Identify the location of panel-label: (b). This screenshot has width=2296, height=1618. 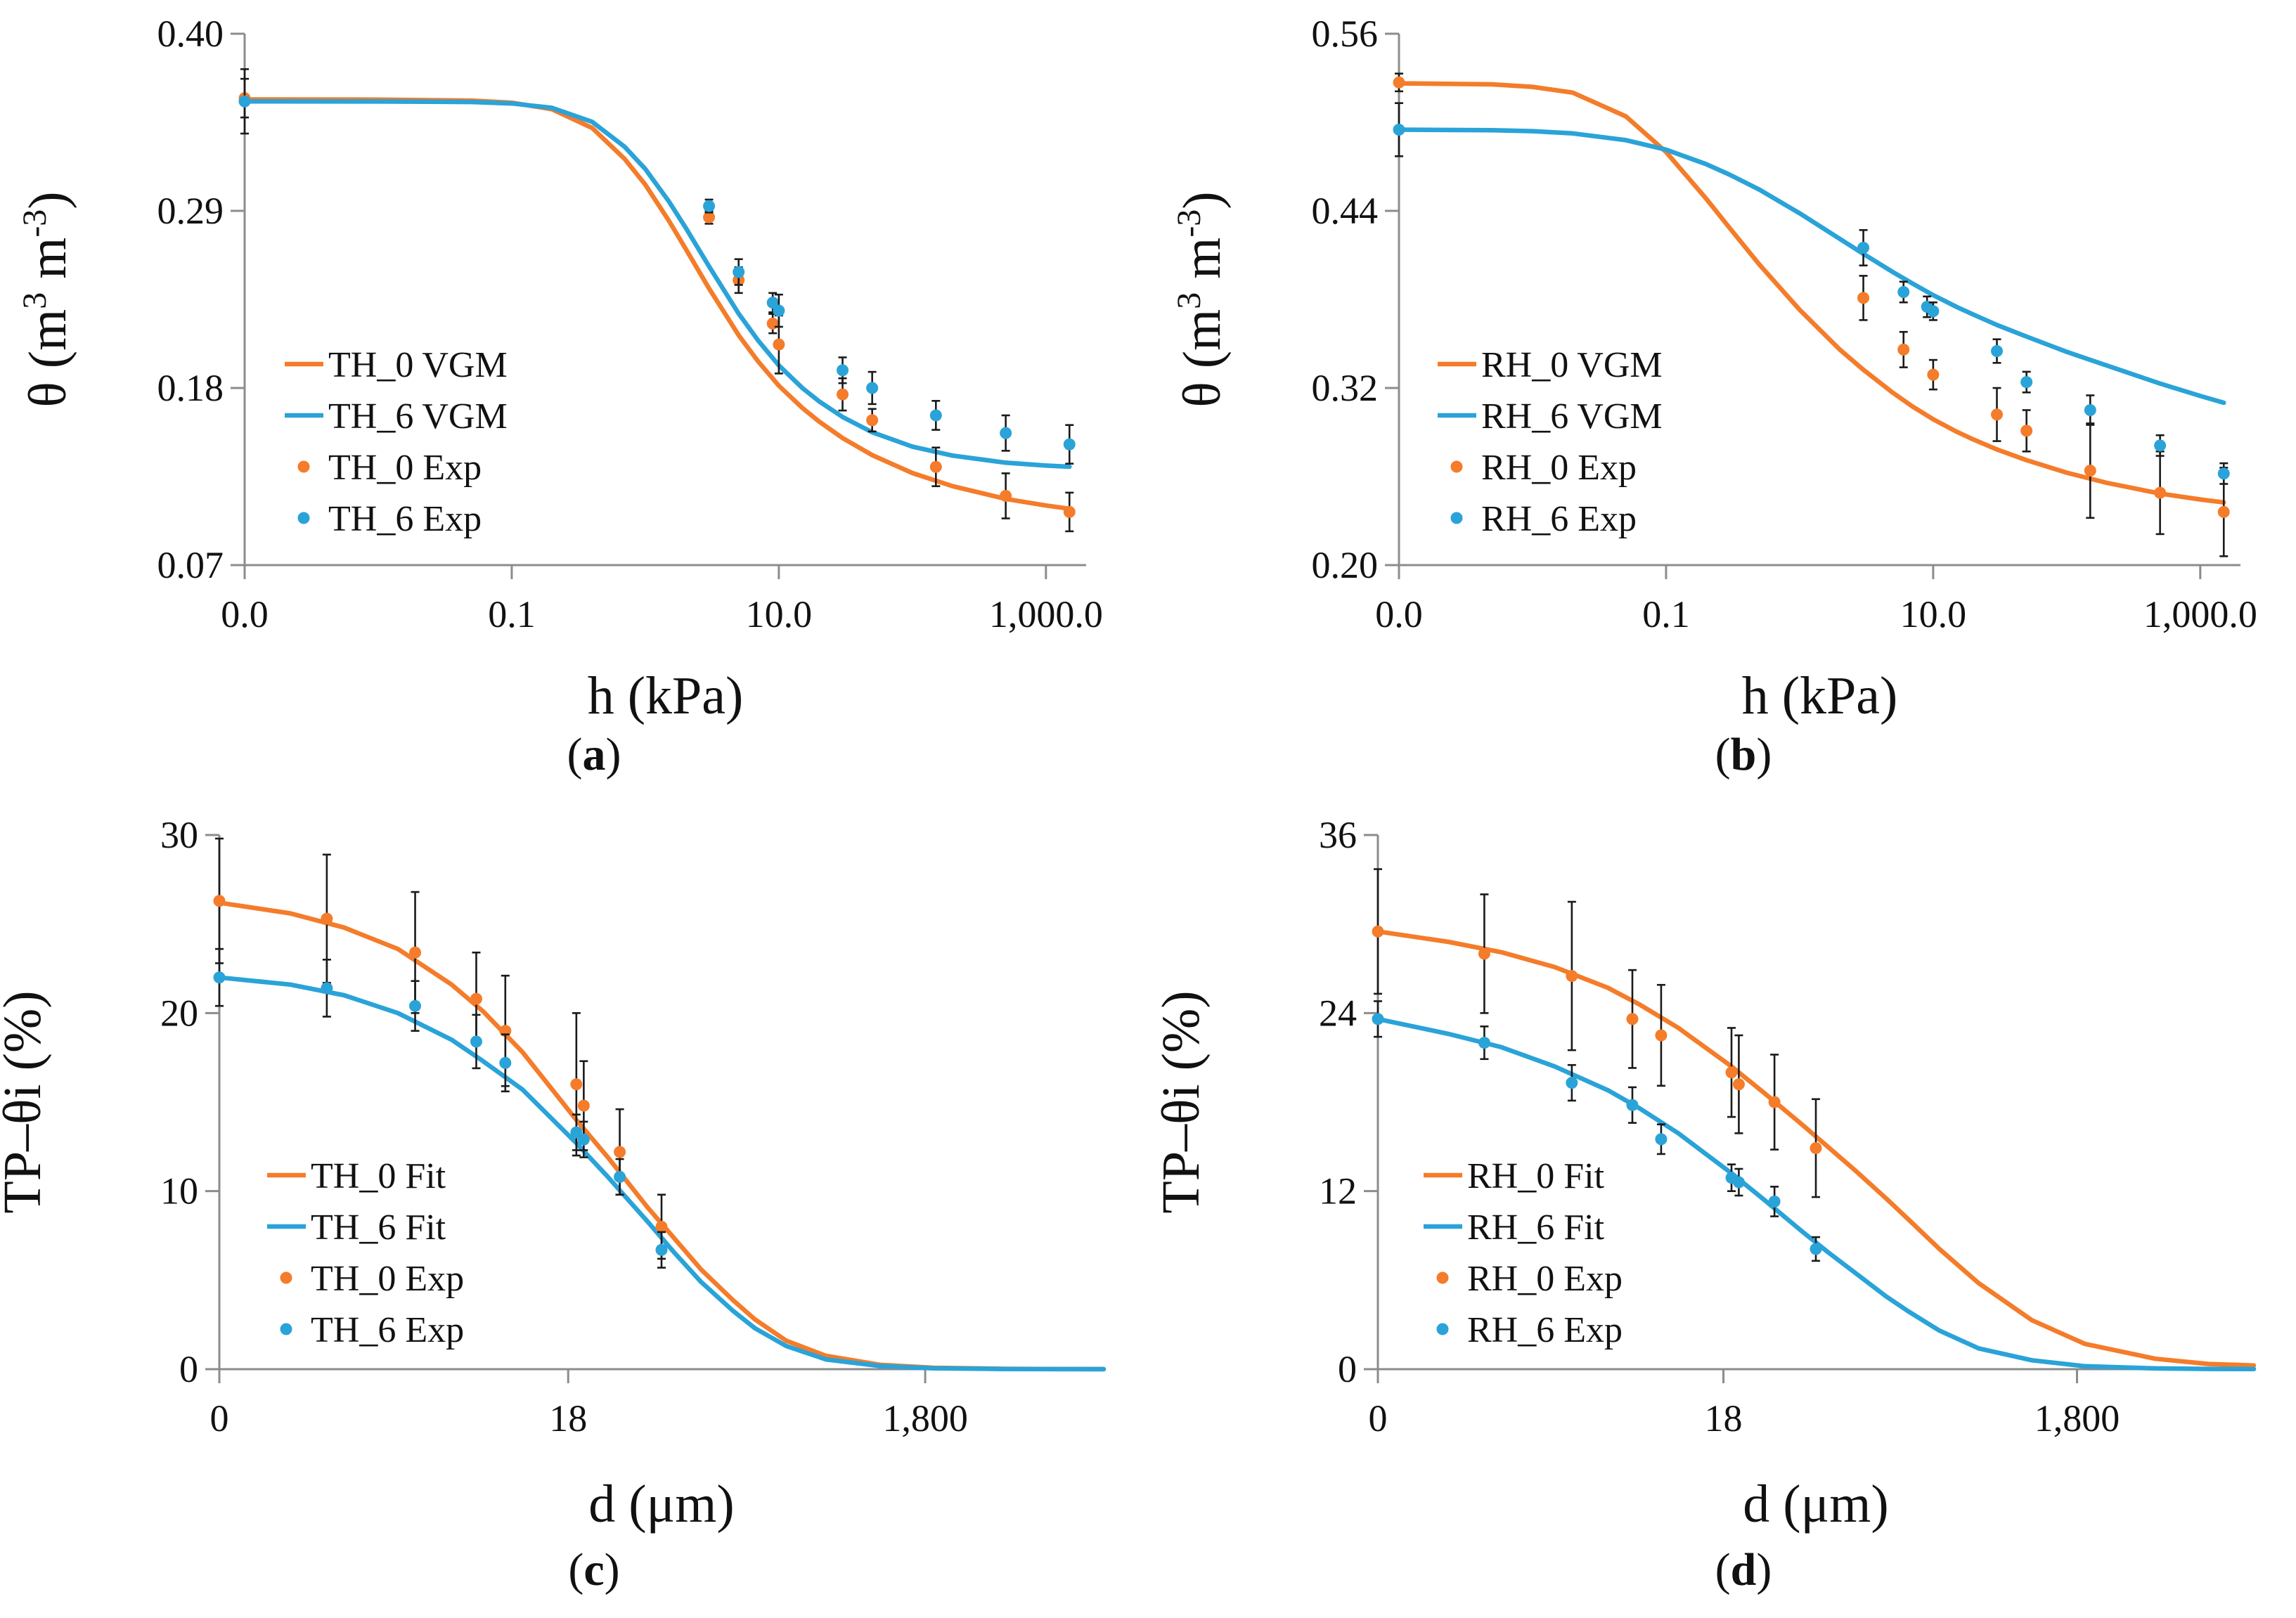
(1743, 754).